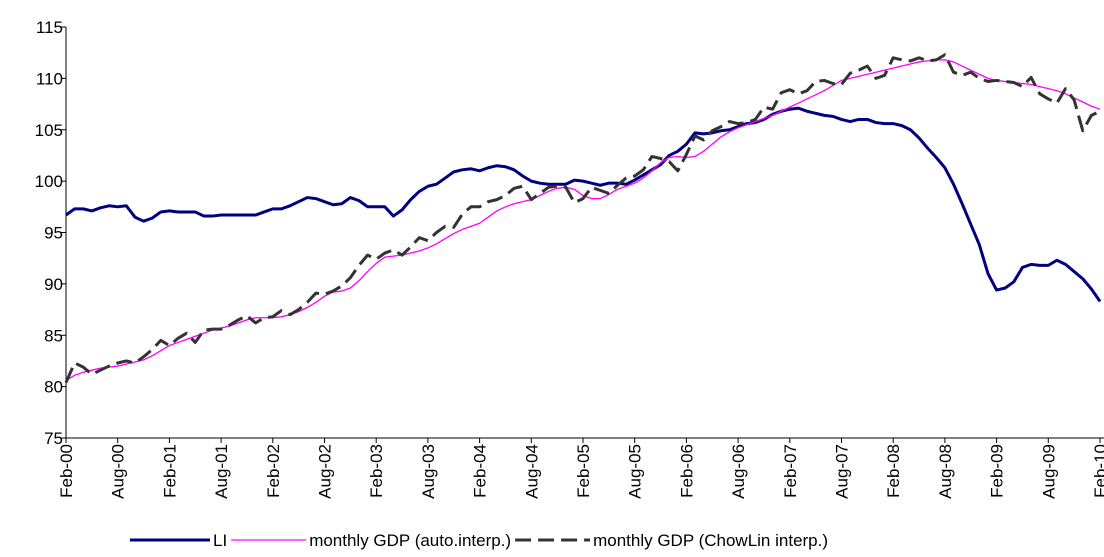 The height and width of the screenshot is (557, 1104). I want to click on x-tick-label: Feb-00, so click(66, 471).